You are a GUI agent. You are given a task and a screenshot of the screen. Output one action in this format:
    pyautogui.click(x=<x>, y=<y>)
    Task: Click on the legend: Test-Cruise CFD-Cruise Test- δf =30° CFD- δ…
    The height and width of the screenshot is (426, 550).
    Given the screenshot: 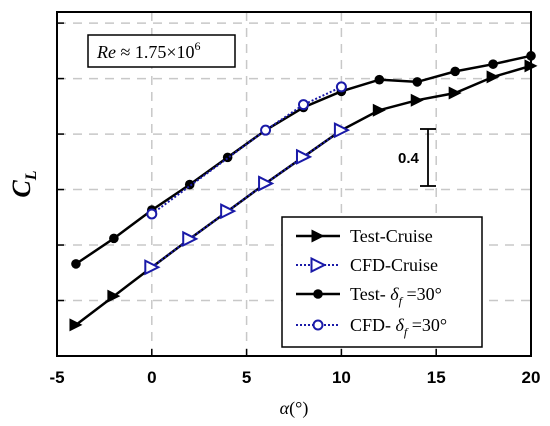 What is the action you would take?
    pyautogui.click(x=382, y=282)
    